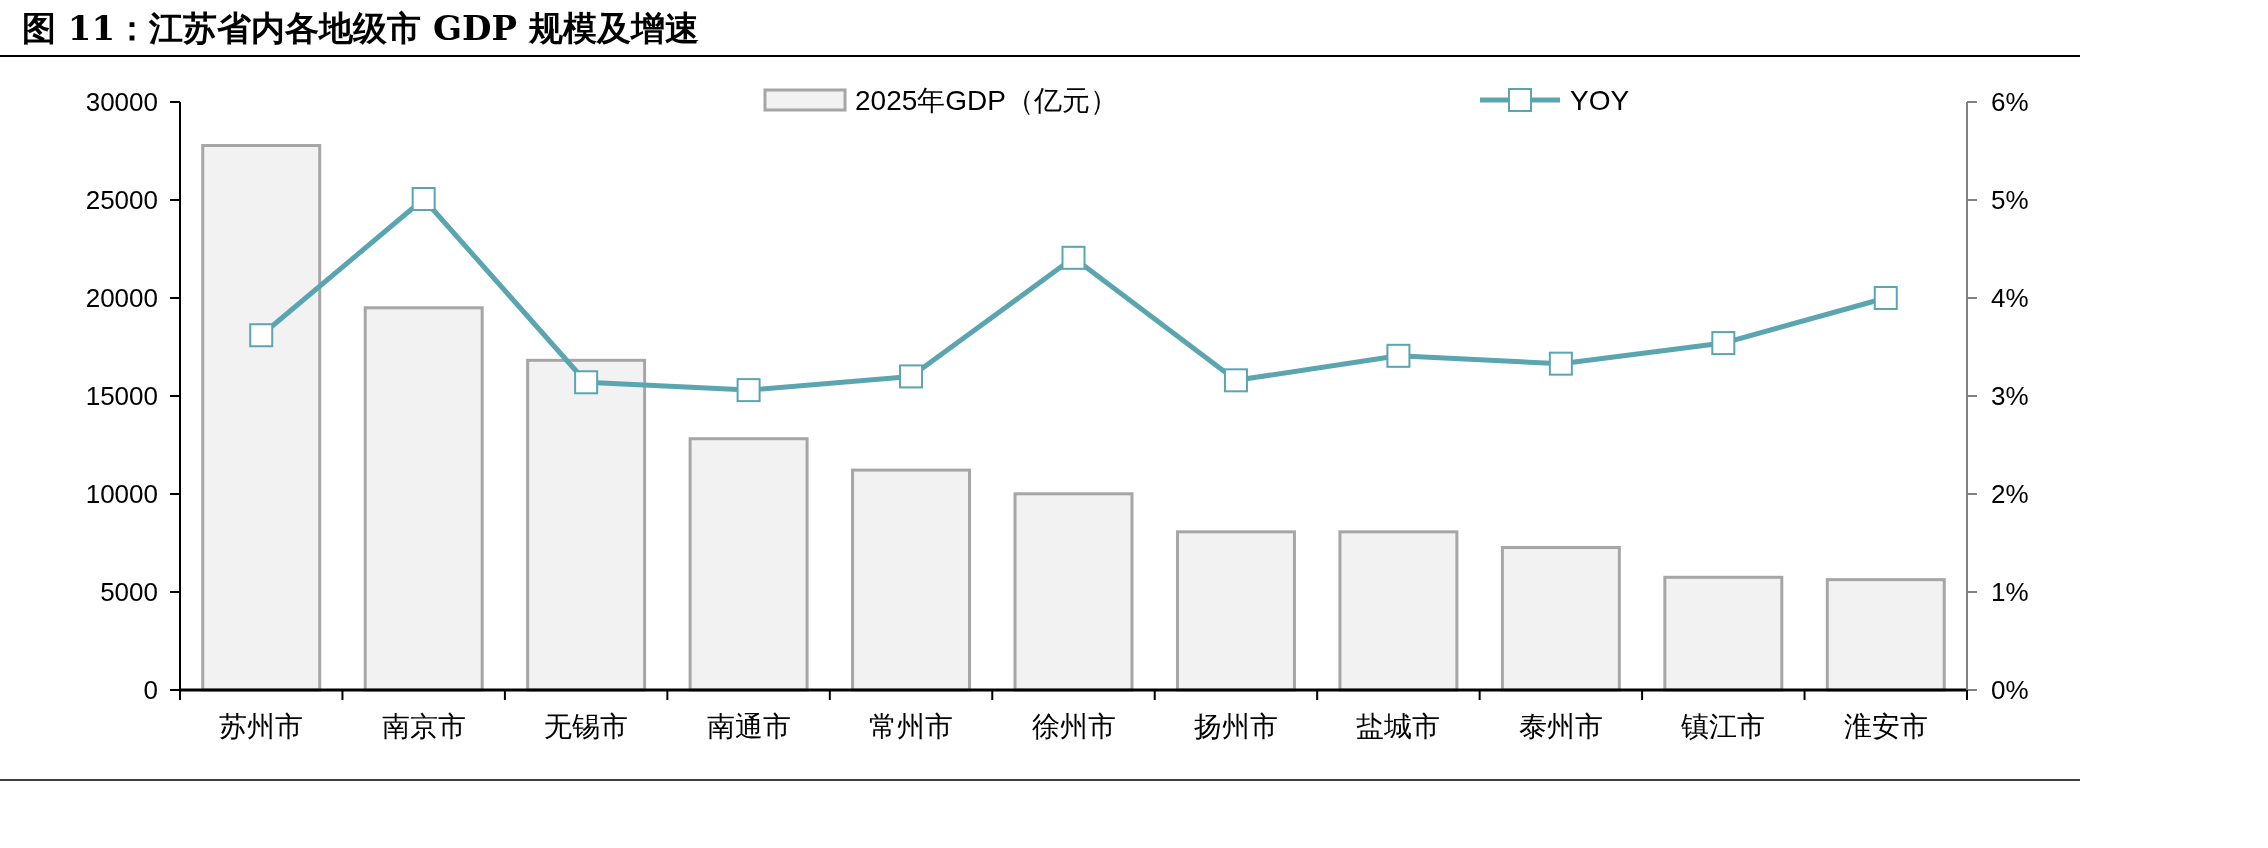  I want to click on y2-tick-label: 2%, so click(2010, 494).